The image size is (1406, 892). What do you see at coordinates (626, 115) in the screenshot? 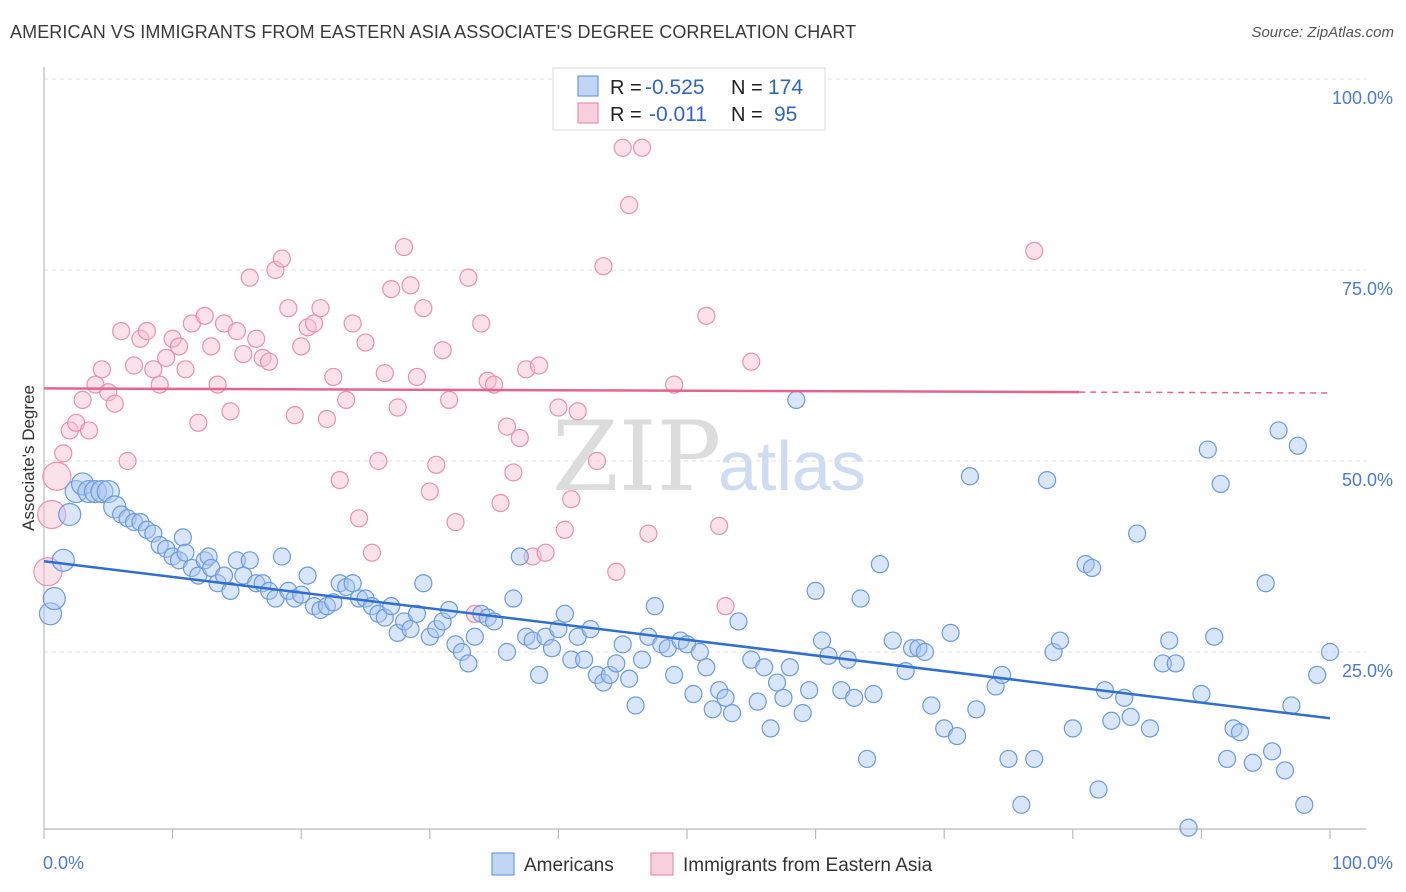
I see `legend-r-label: R =` at bounding box center [626, 115].